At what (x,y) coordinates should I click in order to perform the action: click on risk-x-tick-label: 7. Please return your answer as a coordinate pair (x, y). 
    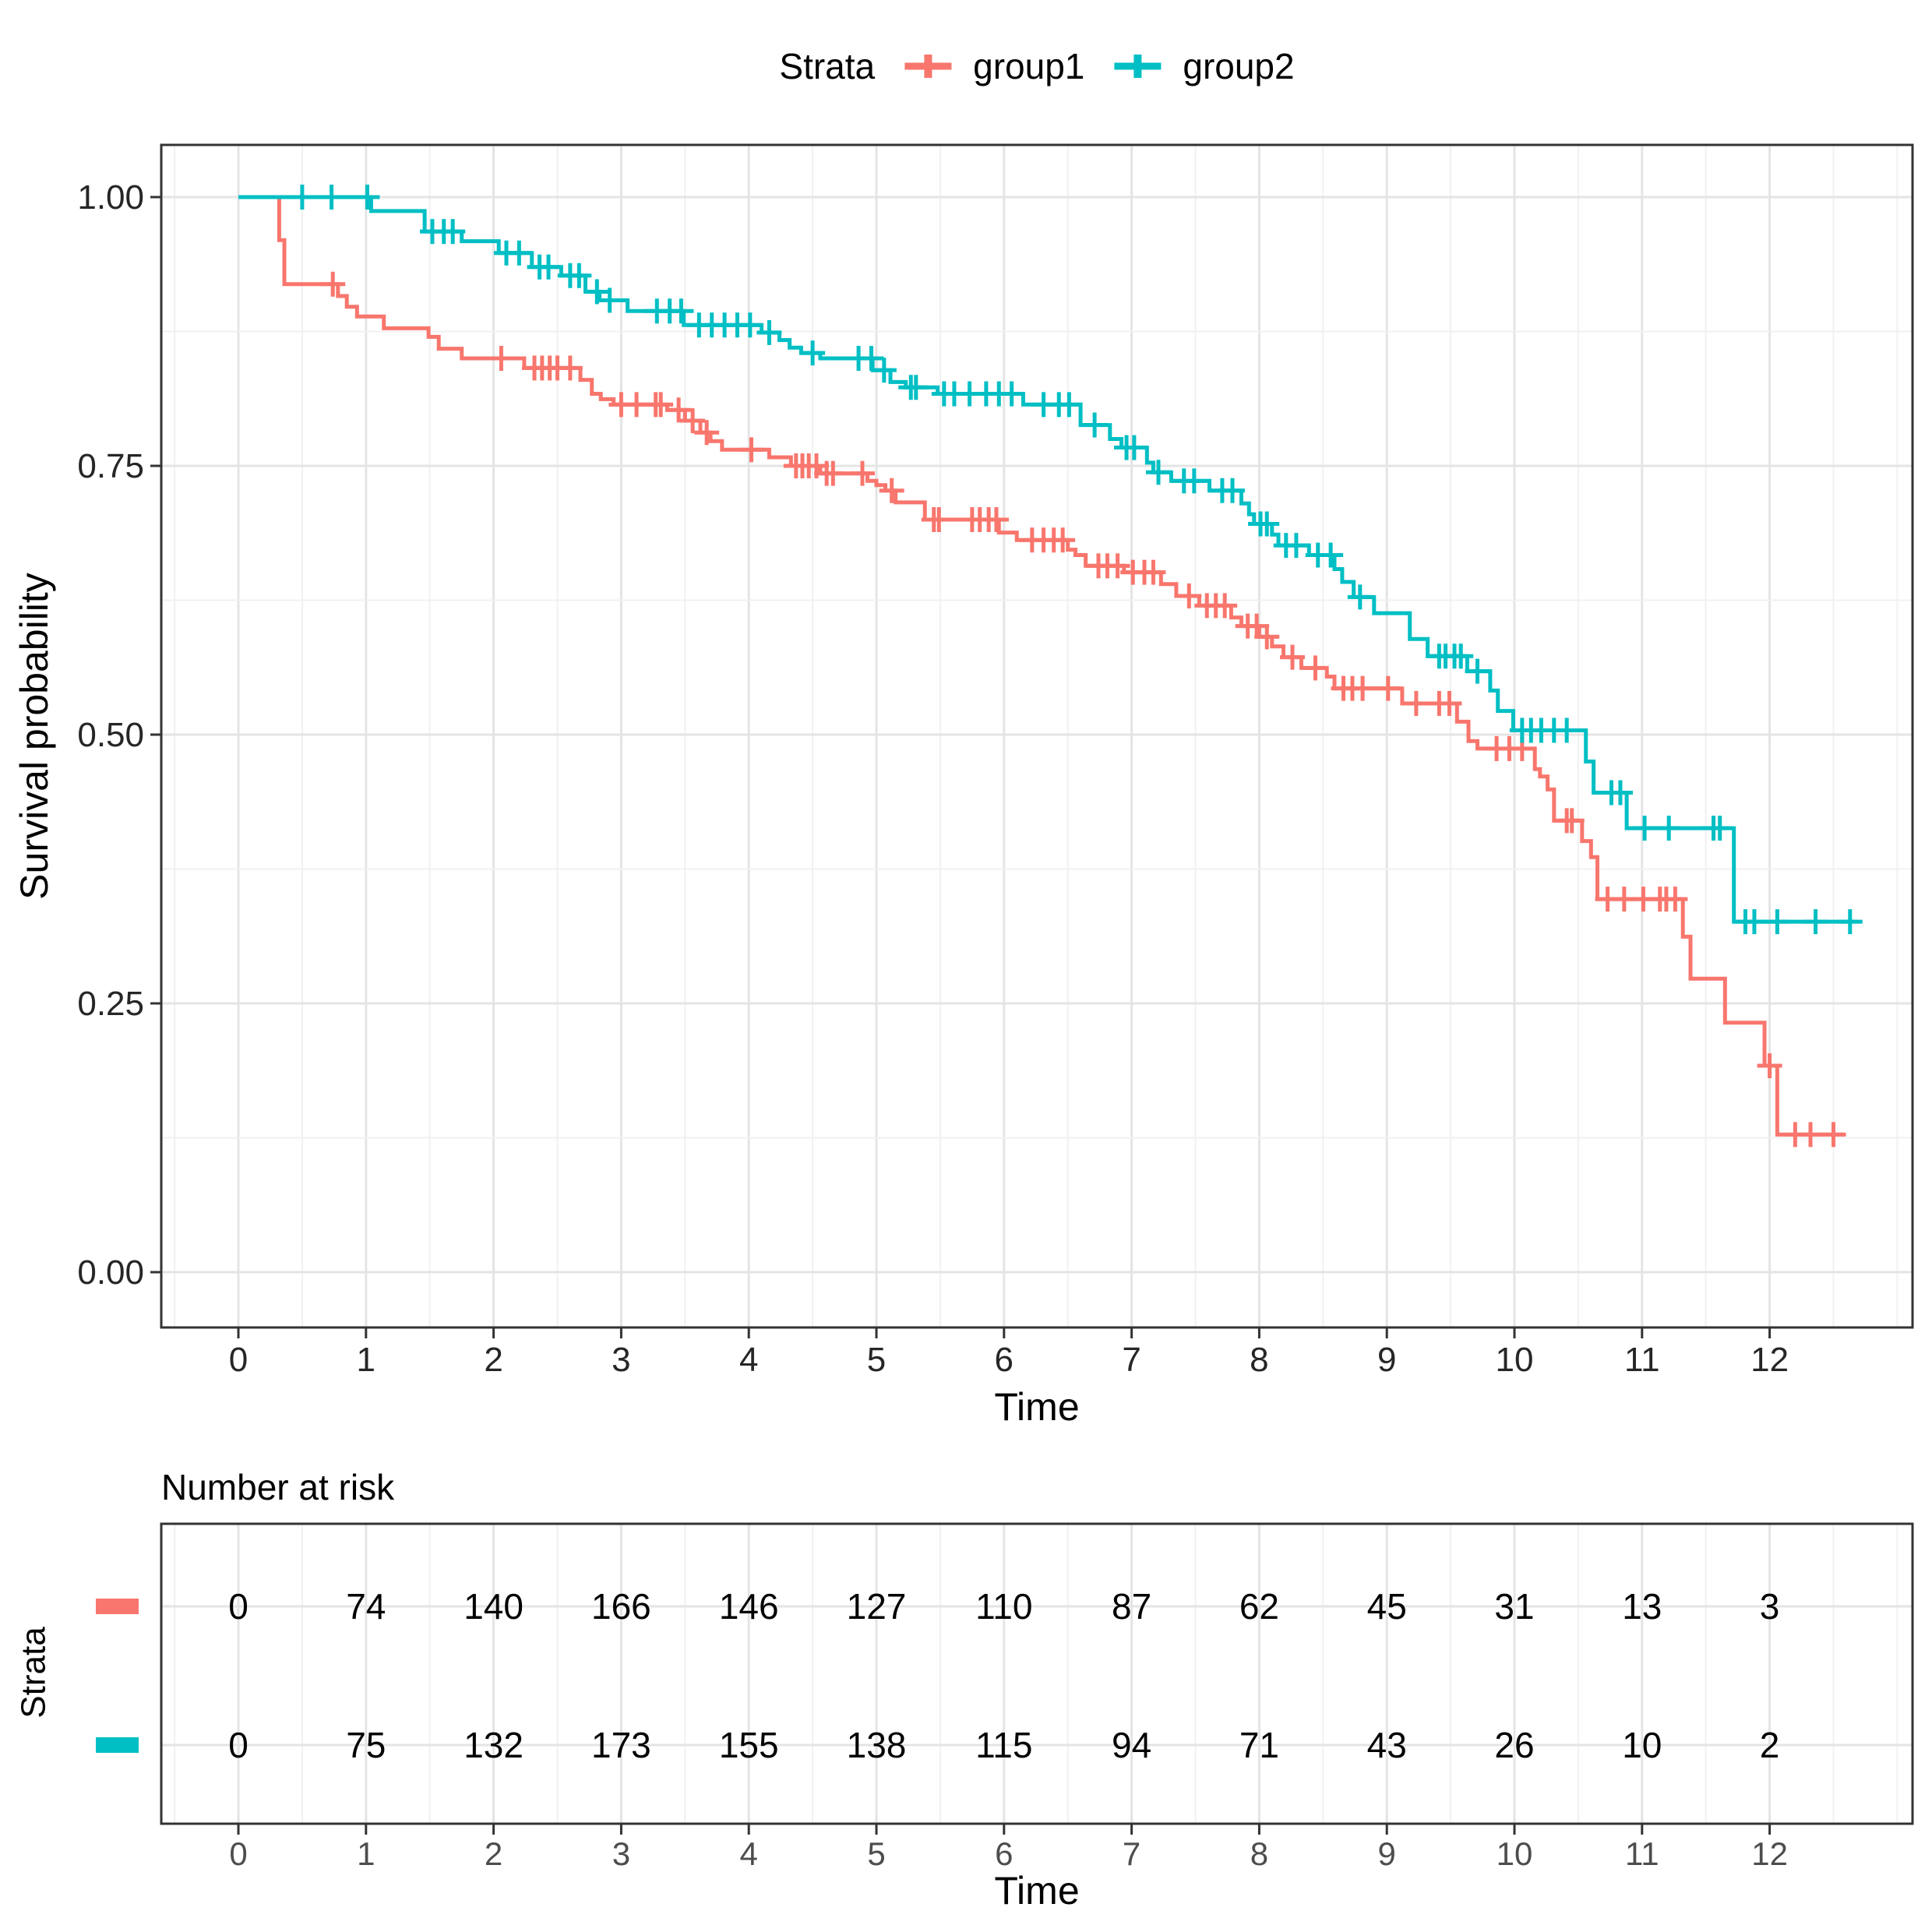
    Looking at the image, I should click on (1132, 1853).